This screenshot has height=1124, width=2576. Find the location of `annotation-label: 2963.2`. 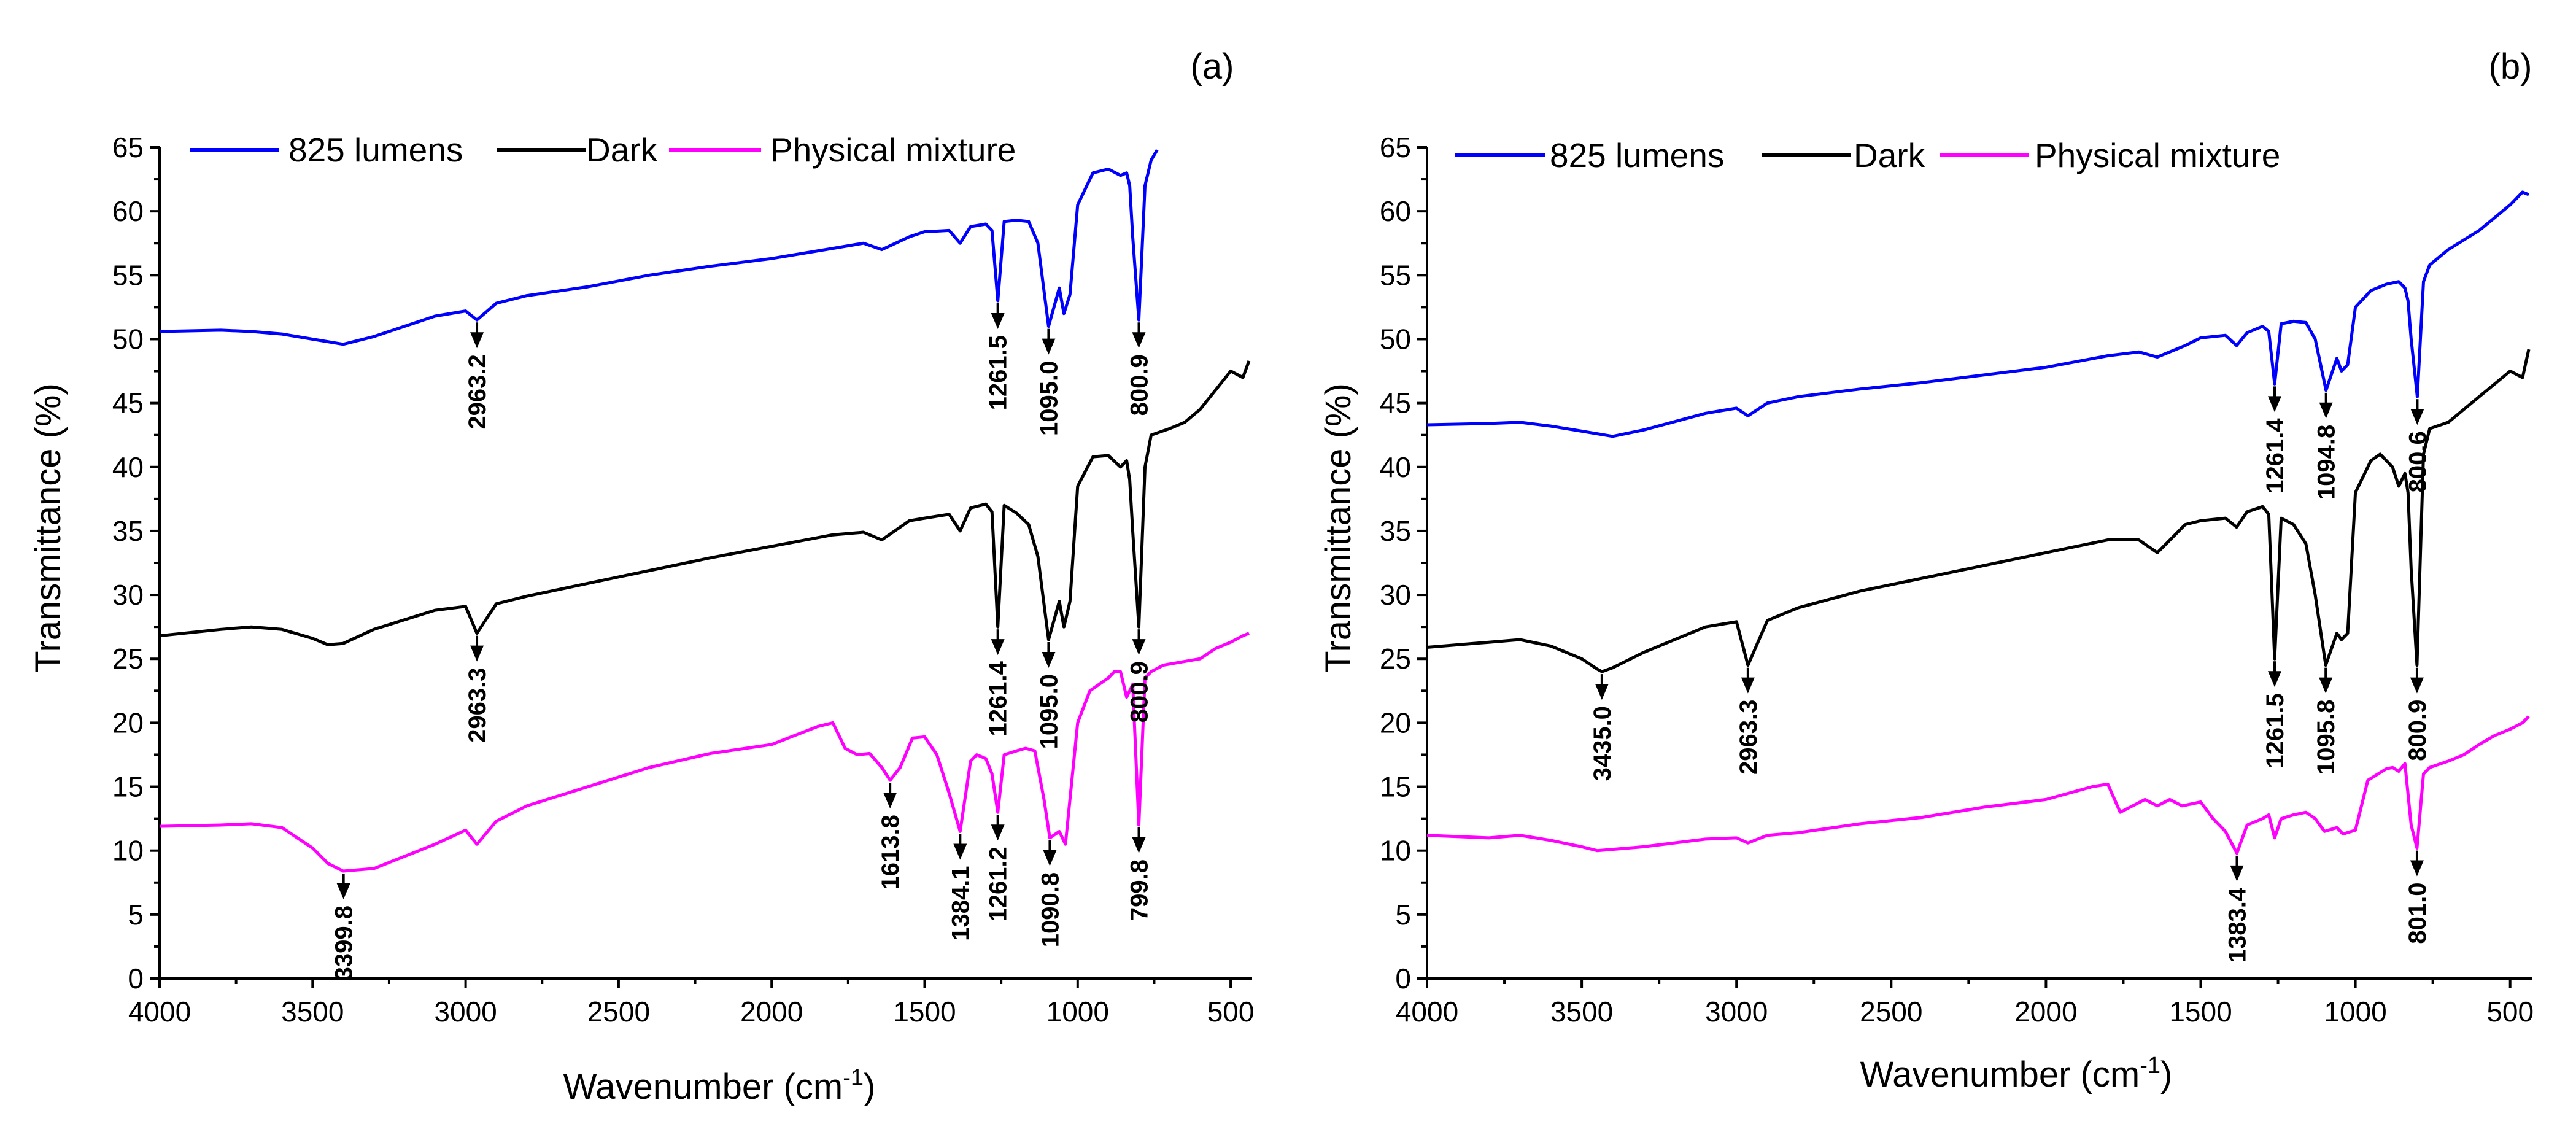

annotation-label: 2963.2 is located at coordinates (477, 392).